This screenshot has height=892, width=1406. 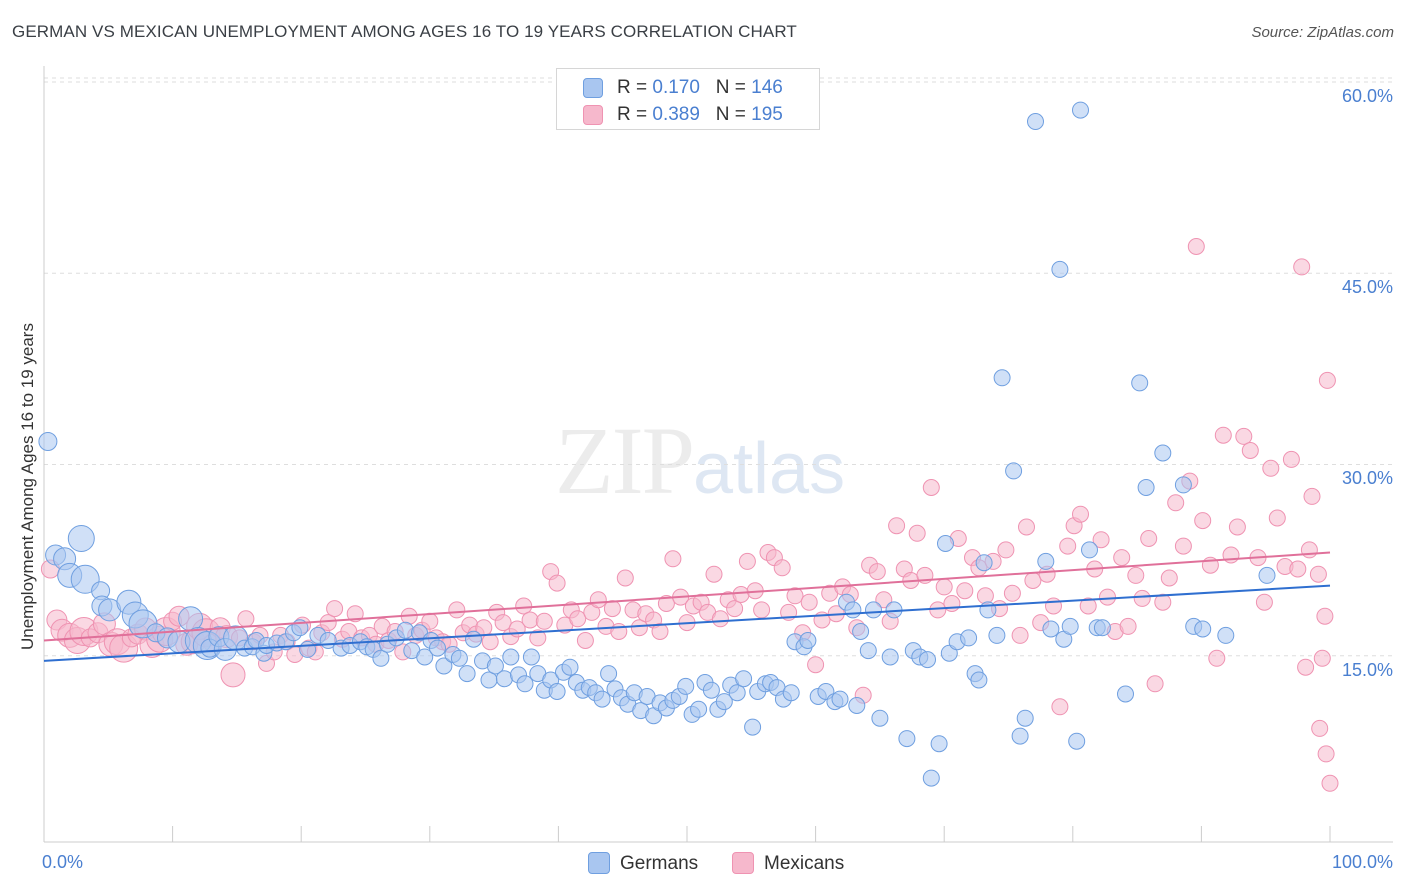 What do you see at coordinates (643, 863) in the screenshot?
I see `legend-item-germans: Germans` at bounding box center [643, 863].